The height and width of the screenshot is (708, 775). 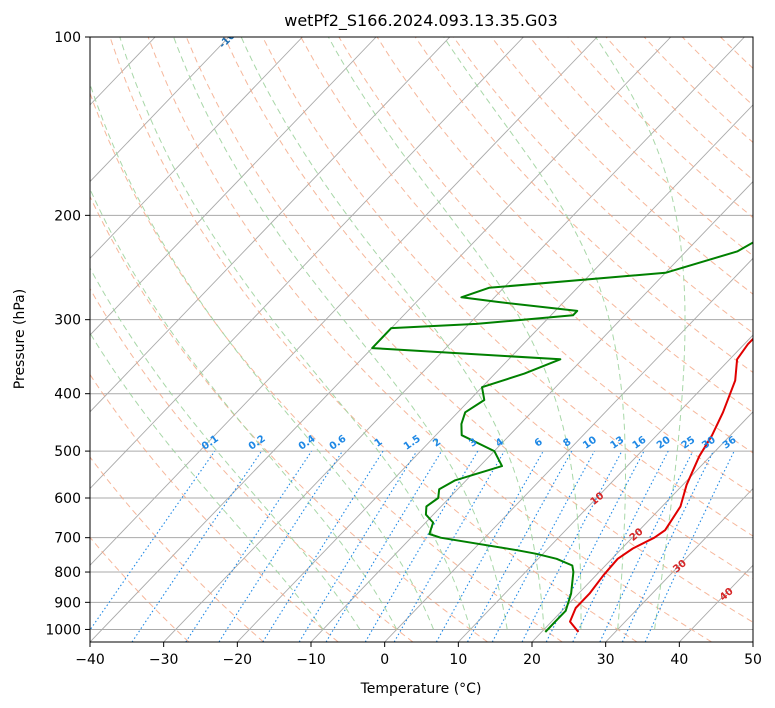 I want to click on mixing-ratio-label: 25, so click(x=689, y=443).